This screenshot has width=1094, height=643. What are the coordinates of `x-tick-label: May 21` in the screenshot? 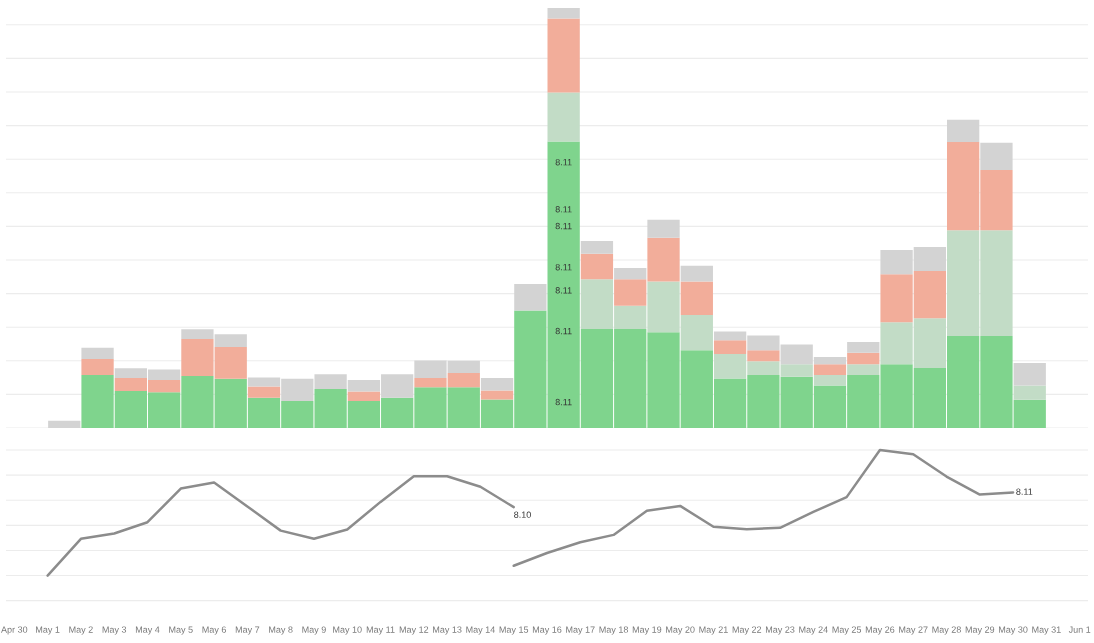 It's located at (713, 630).